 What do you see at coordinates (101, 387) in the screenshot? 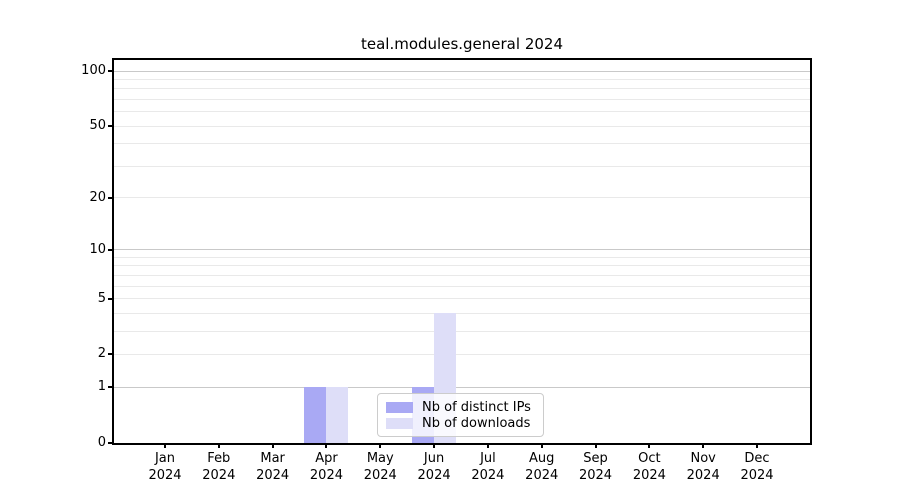
I see `y-tick-label: 1` at bounding box center [101, 387].